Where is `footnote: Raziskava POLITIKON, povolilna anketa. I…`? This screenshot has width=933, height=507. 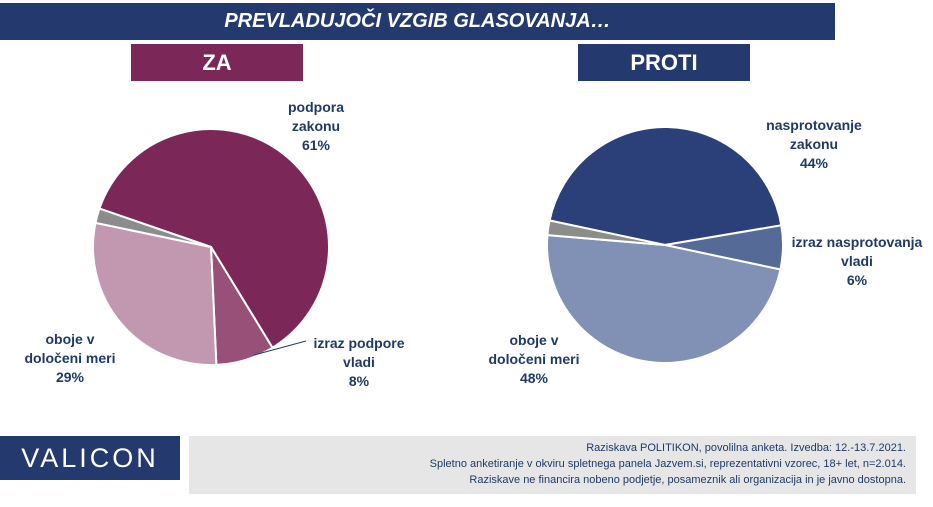 footnote: Raziskava POLITIKON, povolilna anketa. I… is located at coordinates (552, 465).